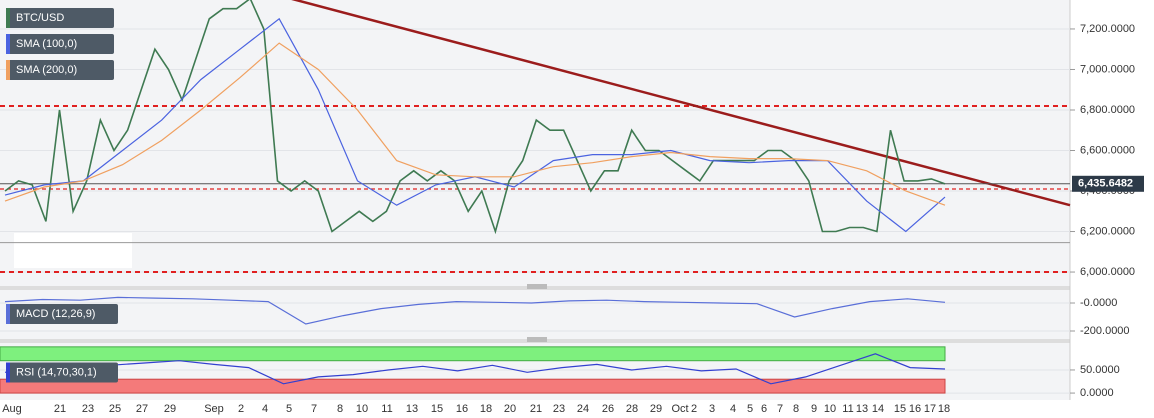 The image size is (1154, 418). I want to click on y-tick-label: 6,200.0000, so click(1107, 231).